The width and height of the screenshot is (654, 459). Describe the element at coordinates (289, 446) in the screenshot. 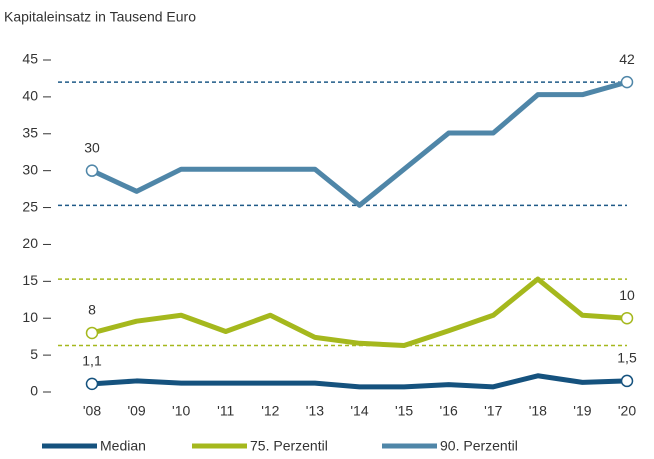

I see `legend-label: 75. Perzentil` at that location.